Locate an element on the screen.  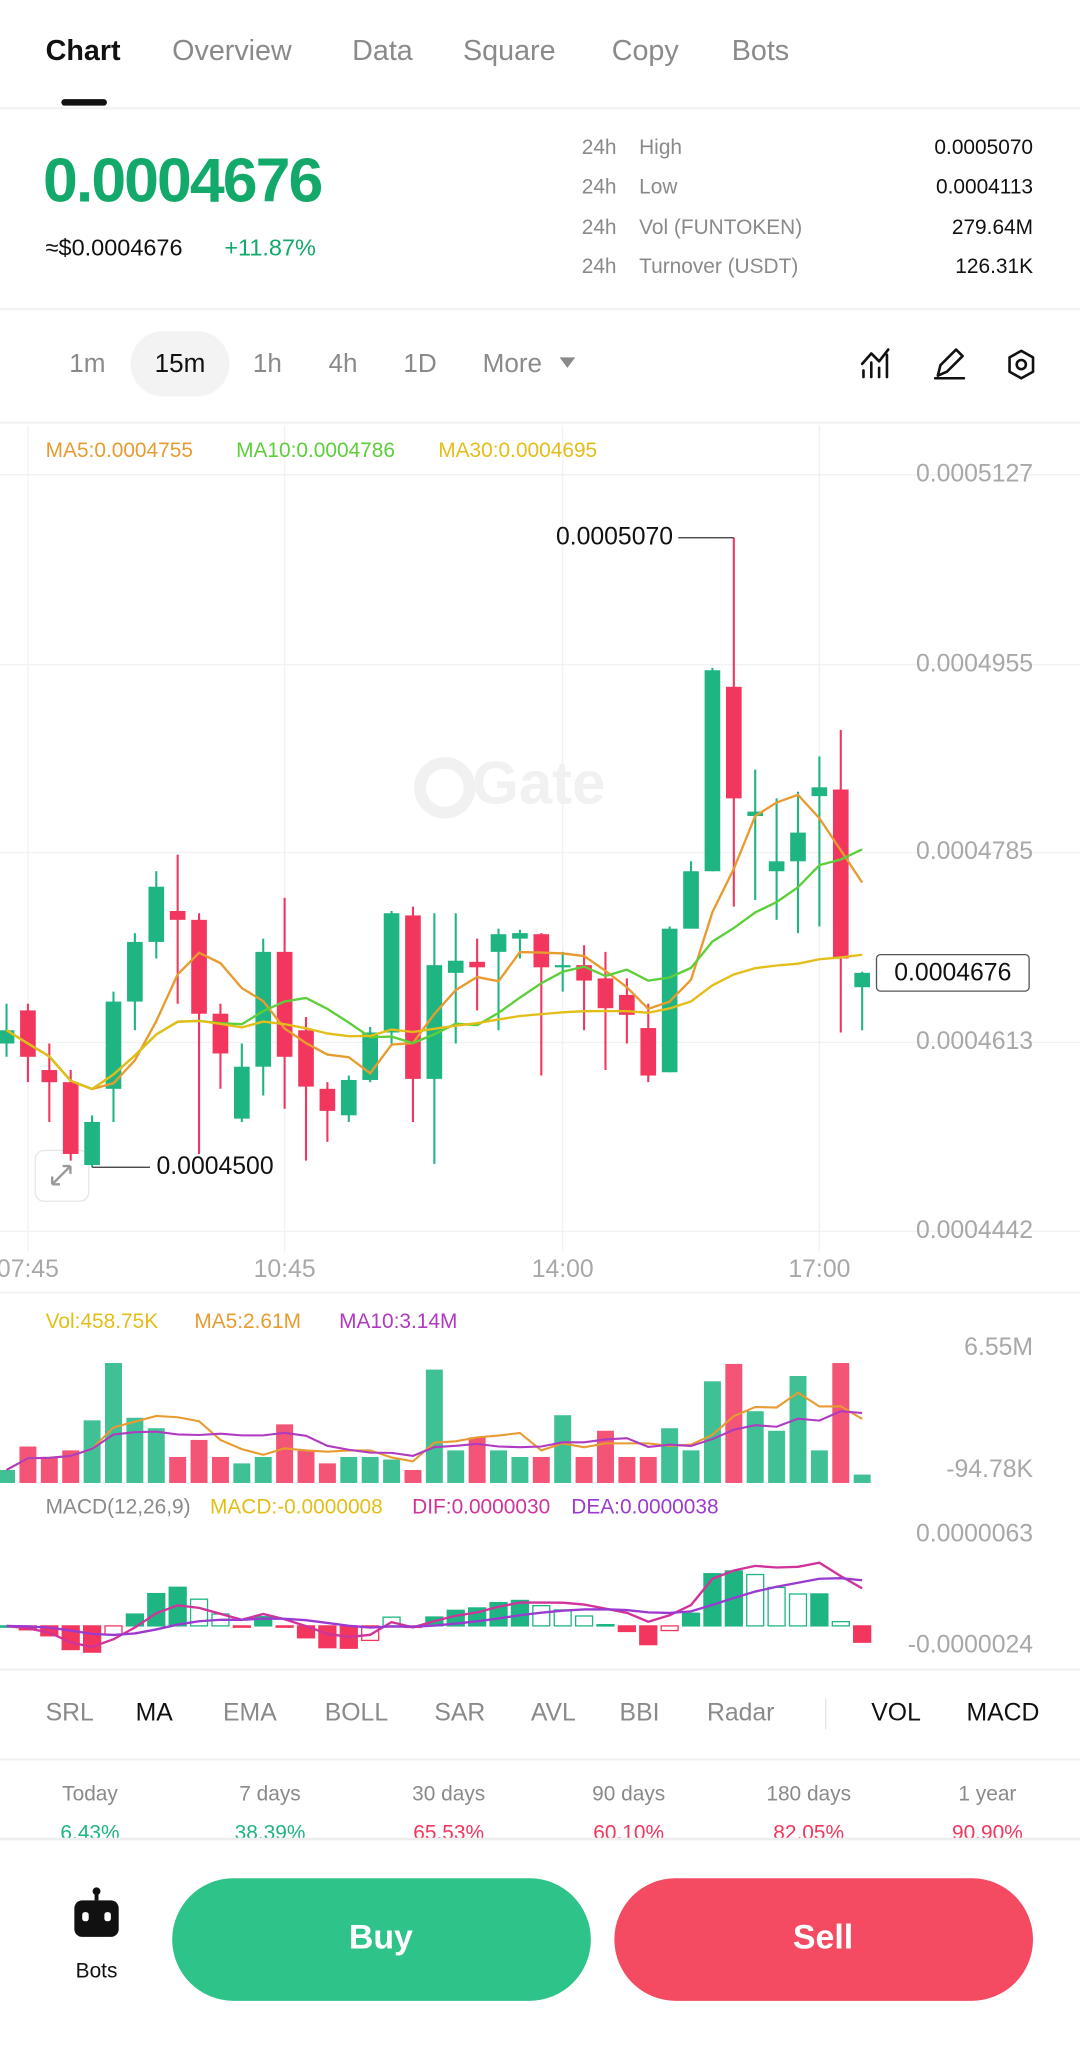
draw-icon is located at coordinates (949, 364).